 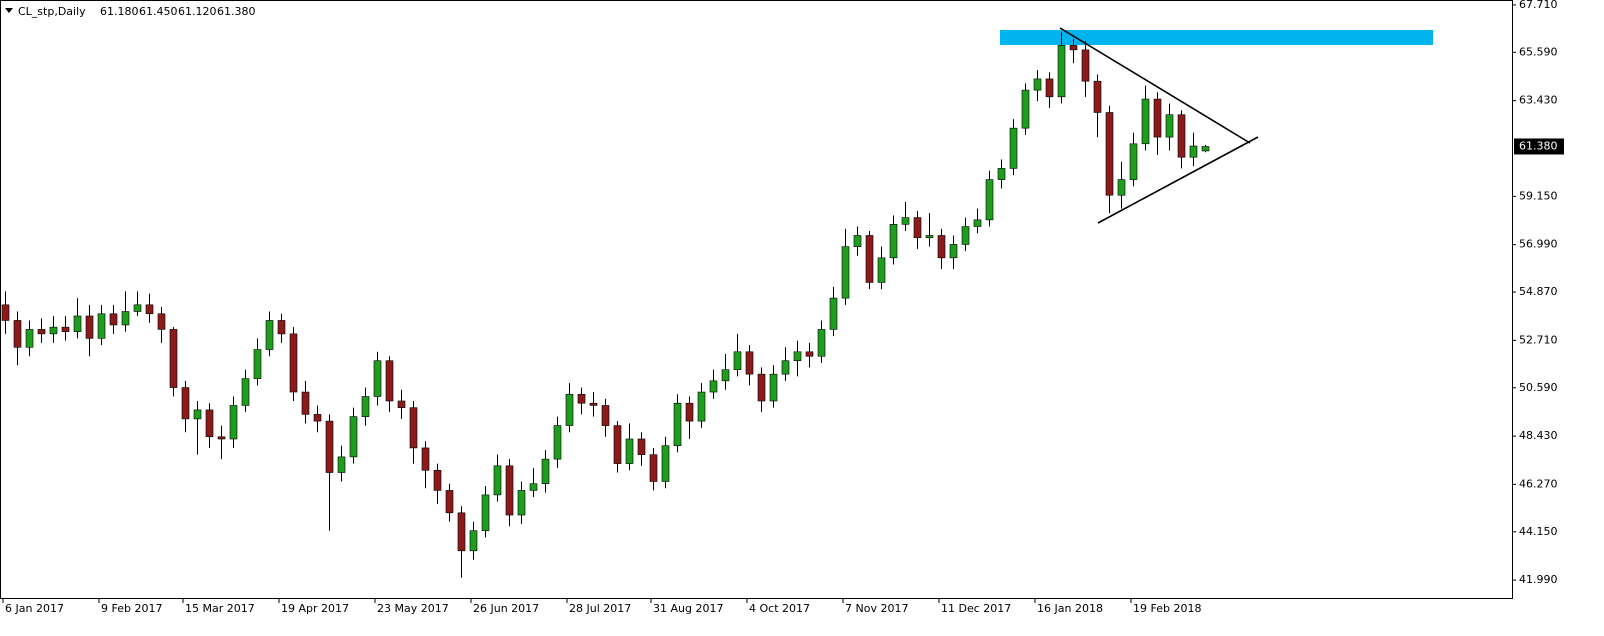 I want to click on y-tick-label: 44.150, so click(x=1538, y=531).